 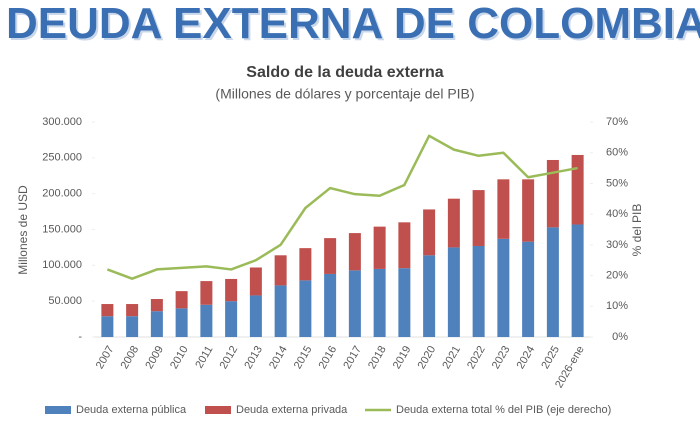 I want to click on y-tick-label: 250.000, so click(x=62, y=158).